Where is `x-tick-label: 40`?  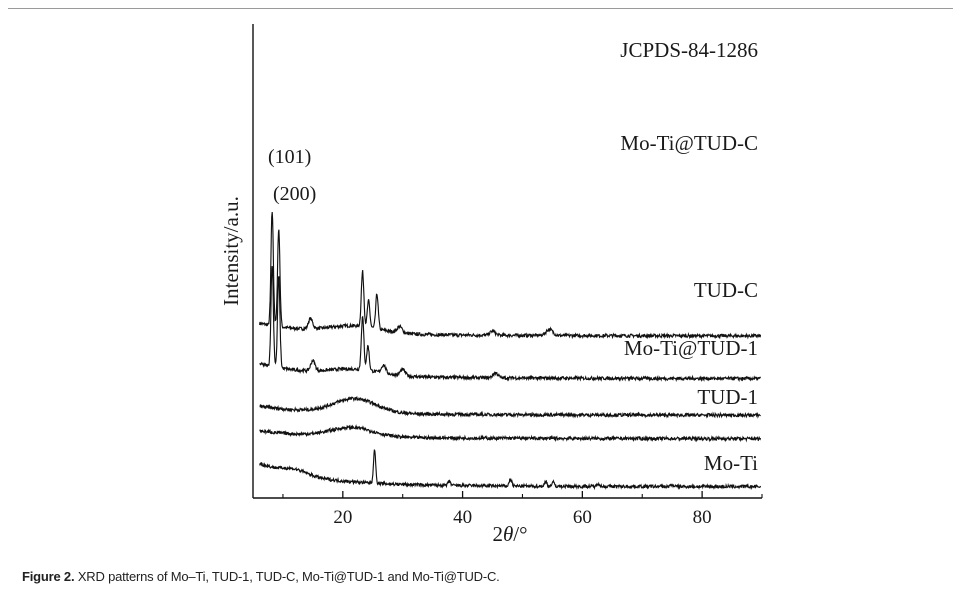
x-tick-label: 40 is located at coordinates (462, 517).